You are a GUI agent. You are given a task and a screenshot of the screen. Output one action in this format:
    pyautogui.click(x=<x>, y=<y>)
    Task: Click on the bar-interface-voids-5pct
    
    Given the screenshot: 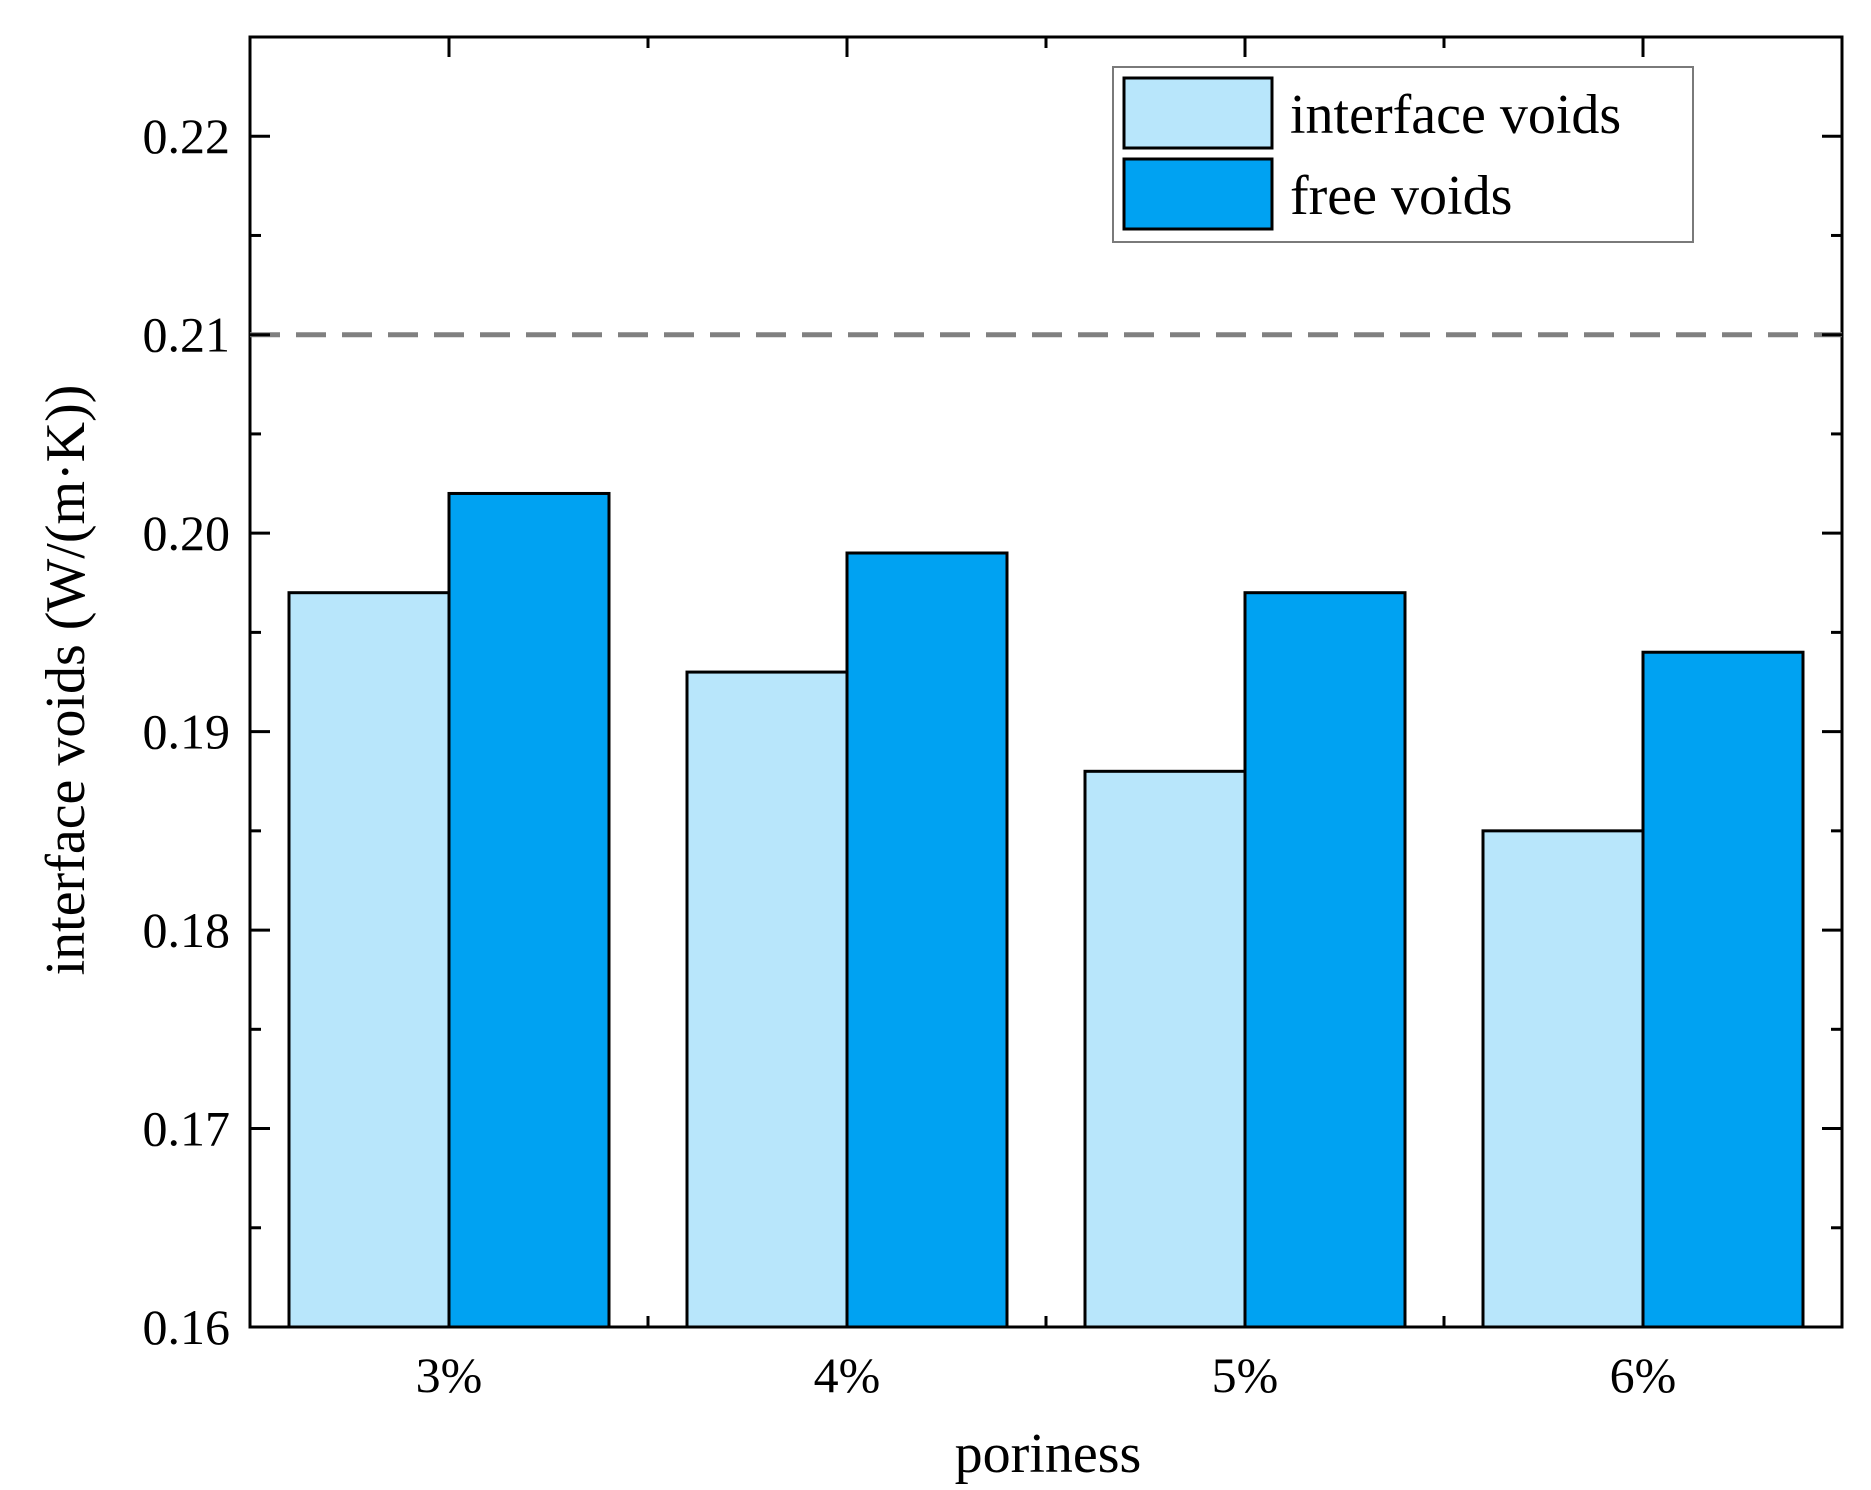 What is the action you would take?
    pyautogui.click(x=1165, y=1049)
    